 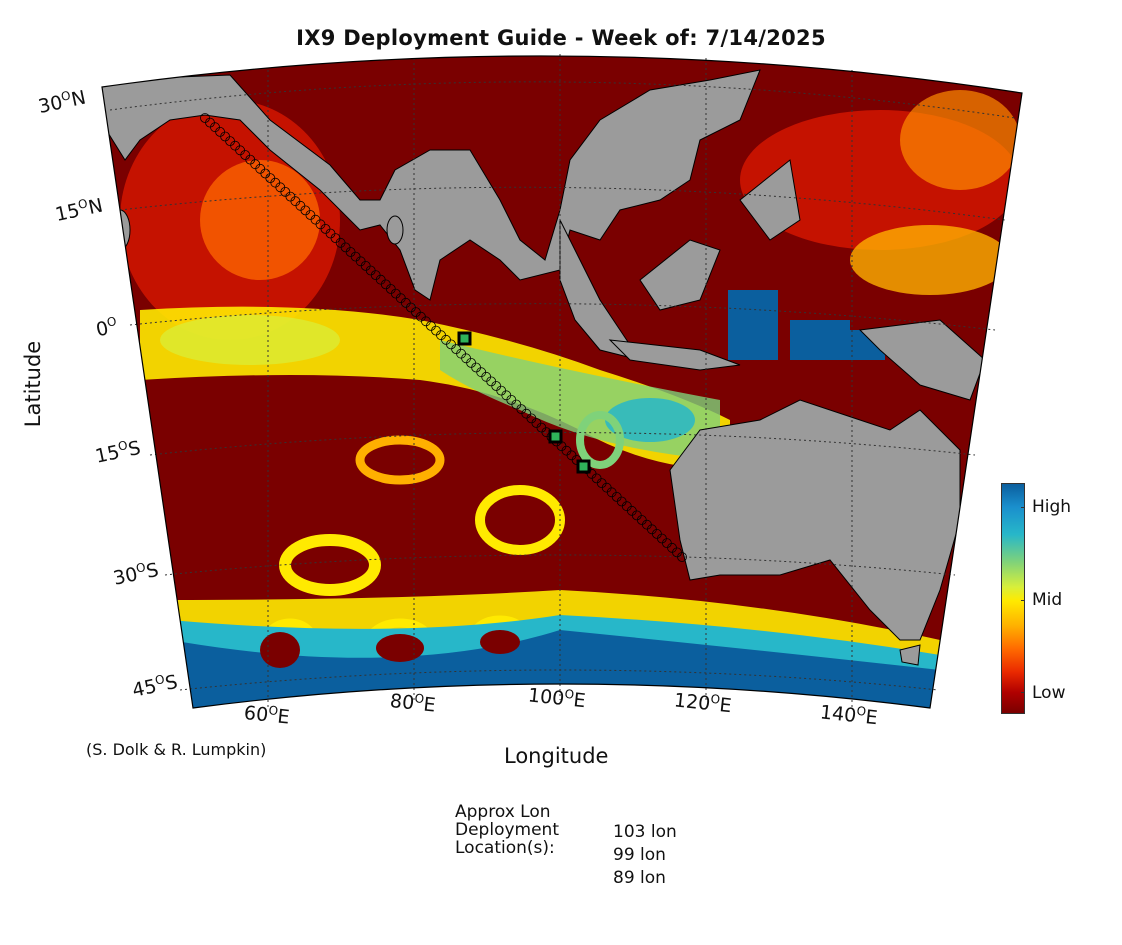 I want to click on deployment-value-1: 103 lon, so click(x=645, y=832).